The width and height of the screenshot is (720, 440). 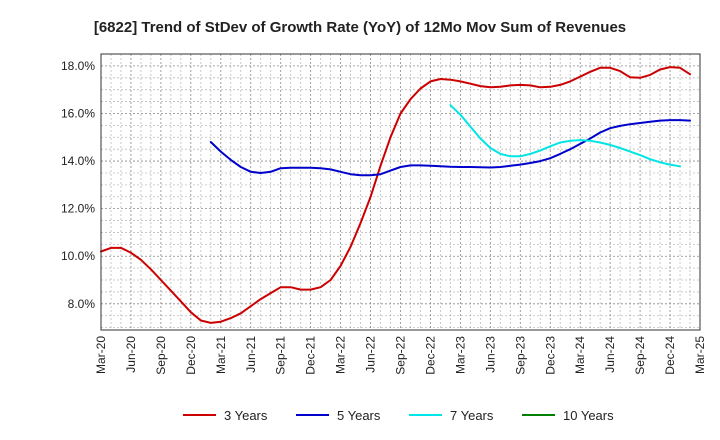 What do you see at coordinates (565, 136) in the screenshot?
I see `series-line-7-years` at bounding box center [565, 136].